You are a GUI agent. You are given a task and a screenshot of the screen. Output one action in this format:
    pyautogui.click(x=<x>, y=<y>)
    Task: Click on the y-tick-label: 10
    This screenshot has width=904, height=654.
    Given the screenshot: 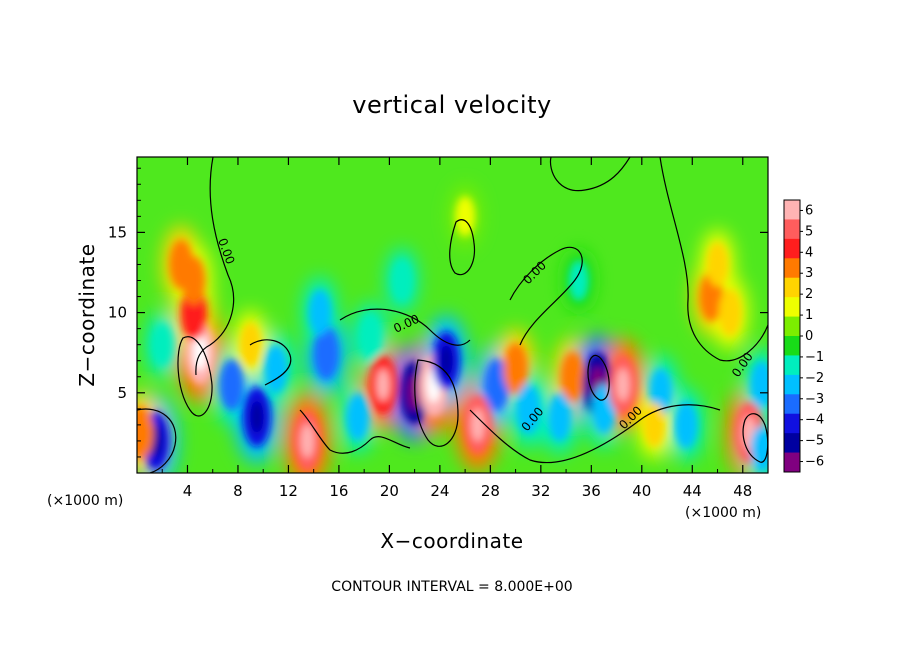 What is the action you would take?
    pyautogui.click(x=117, y=313)
    